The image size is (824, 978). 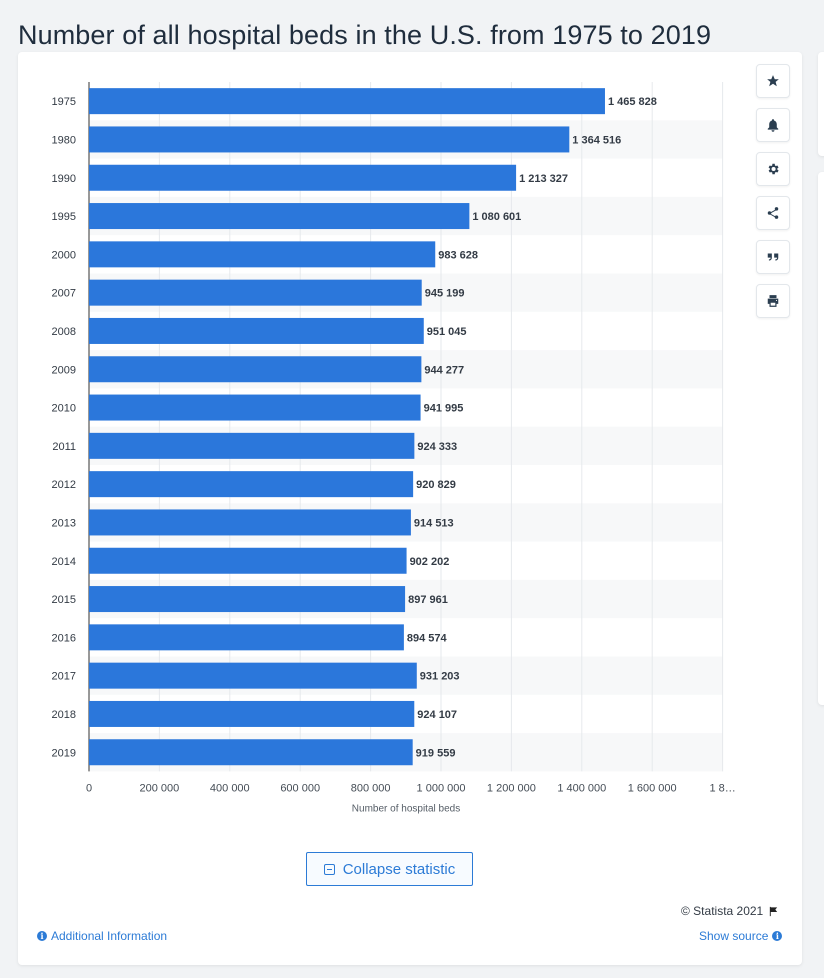 What do you see at coordinates (543, 179) in the screenshot?
I see `bar-value-label: 1 213 327` at bounding box center [543, 179].